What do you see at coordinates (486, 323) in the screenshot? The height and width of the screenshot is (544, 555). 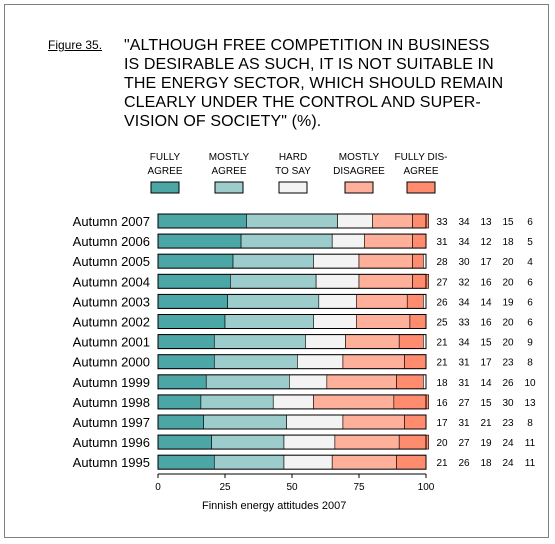 I see `data-label: 16` at bounding box center [486, 323].